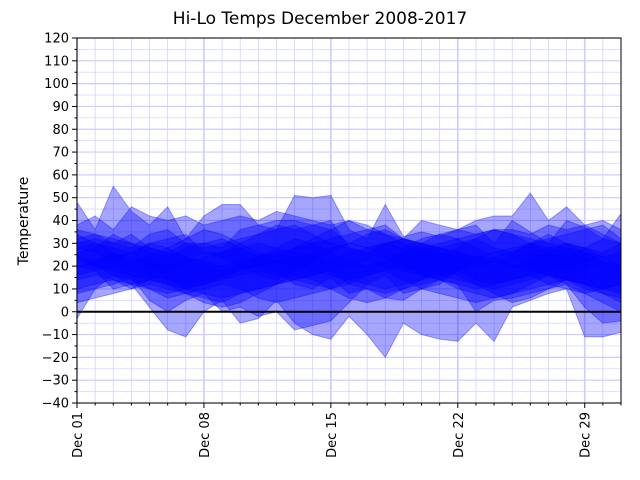 This screenshot has height=480, width=640. Describe the element at coordinates (65, 312) in the screenshot. I see `y-tick-label: 0` at that location.